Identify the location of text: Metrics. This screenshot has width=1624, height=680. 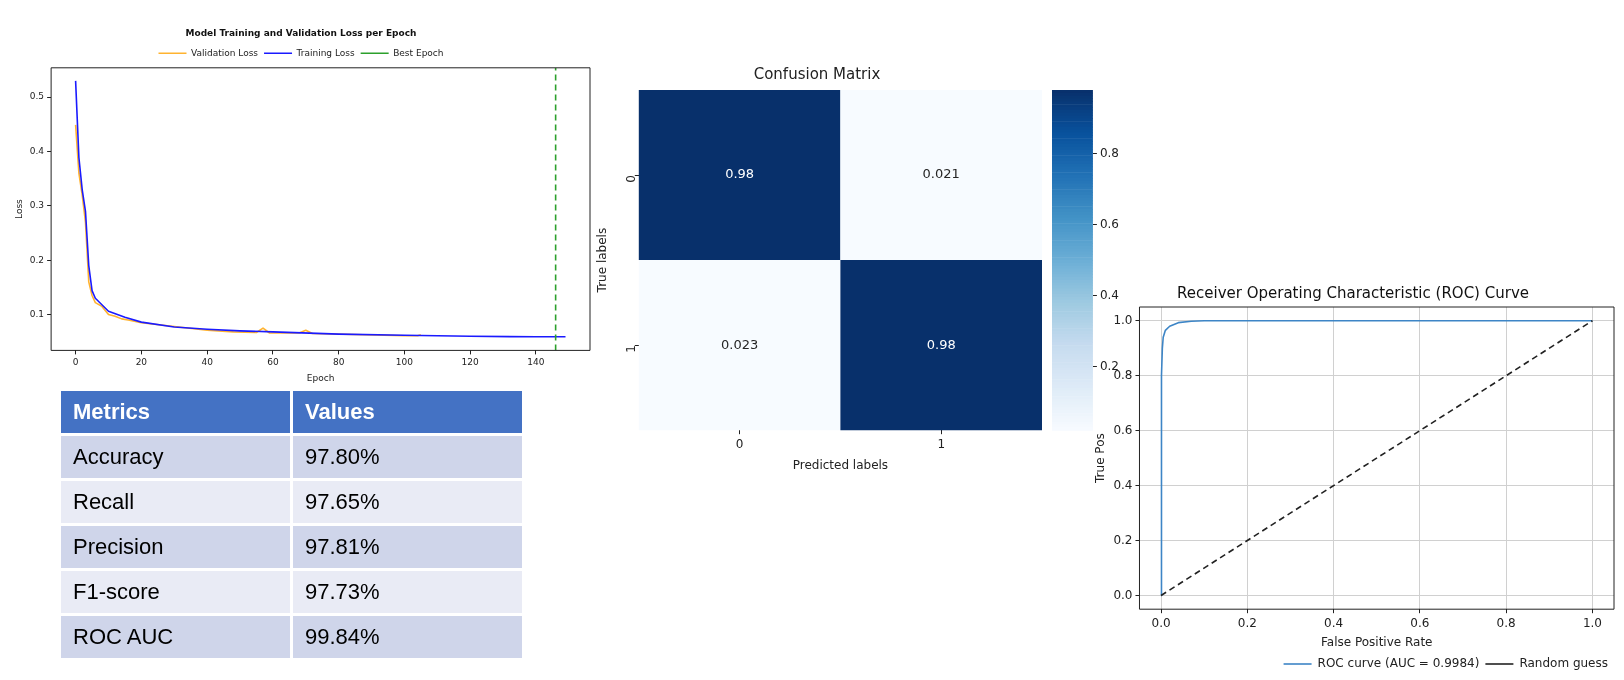
(175, 412).